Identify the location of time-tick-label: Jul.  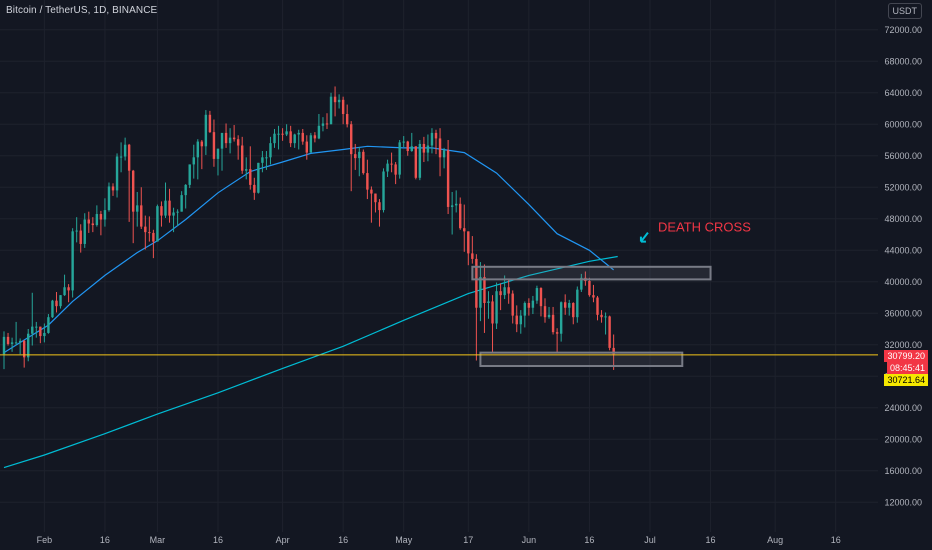
(650, 540).